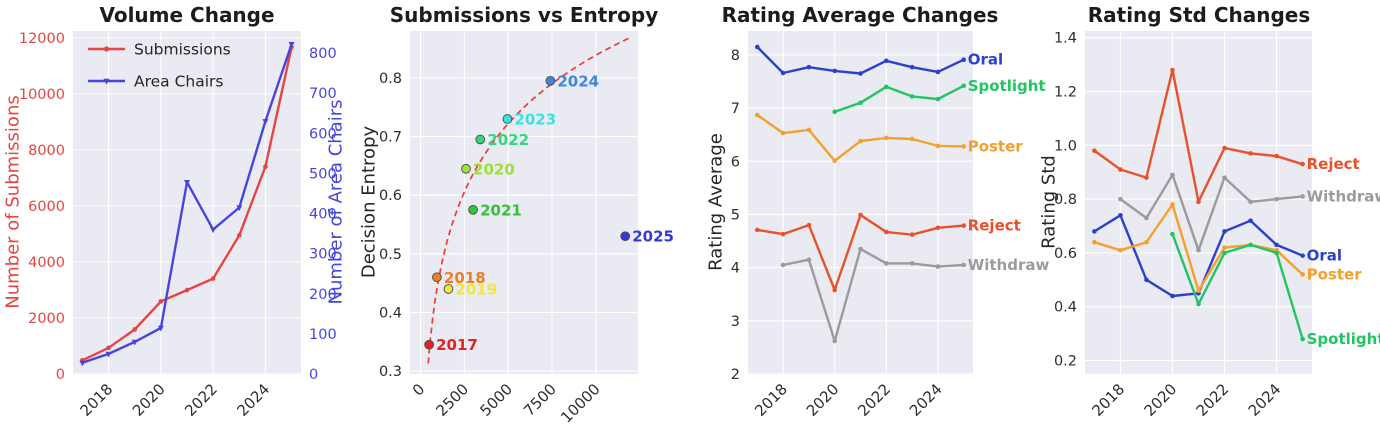 This screenshot has height=429, width=1380. What do you see at coordinates (476, 289) in the screenshot?
I see `svg-text: 2019` at bounding box center [476, 289].